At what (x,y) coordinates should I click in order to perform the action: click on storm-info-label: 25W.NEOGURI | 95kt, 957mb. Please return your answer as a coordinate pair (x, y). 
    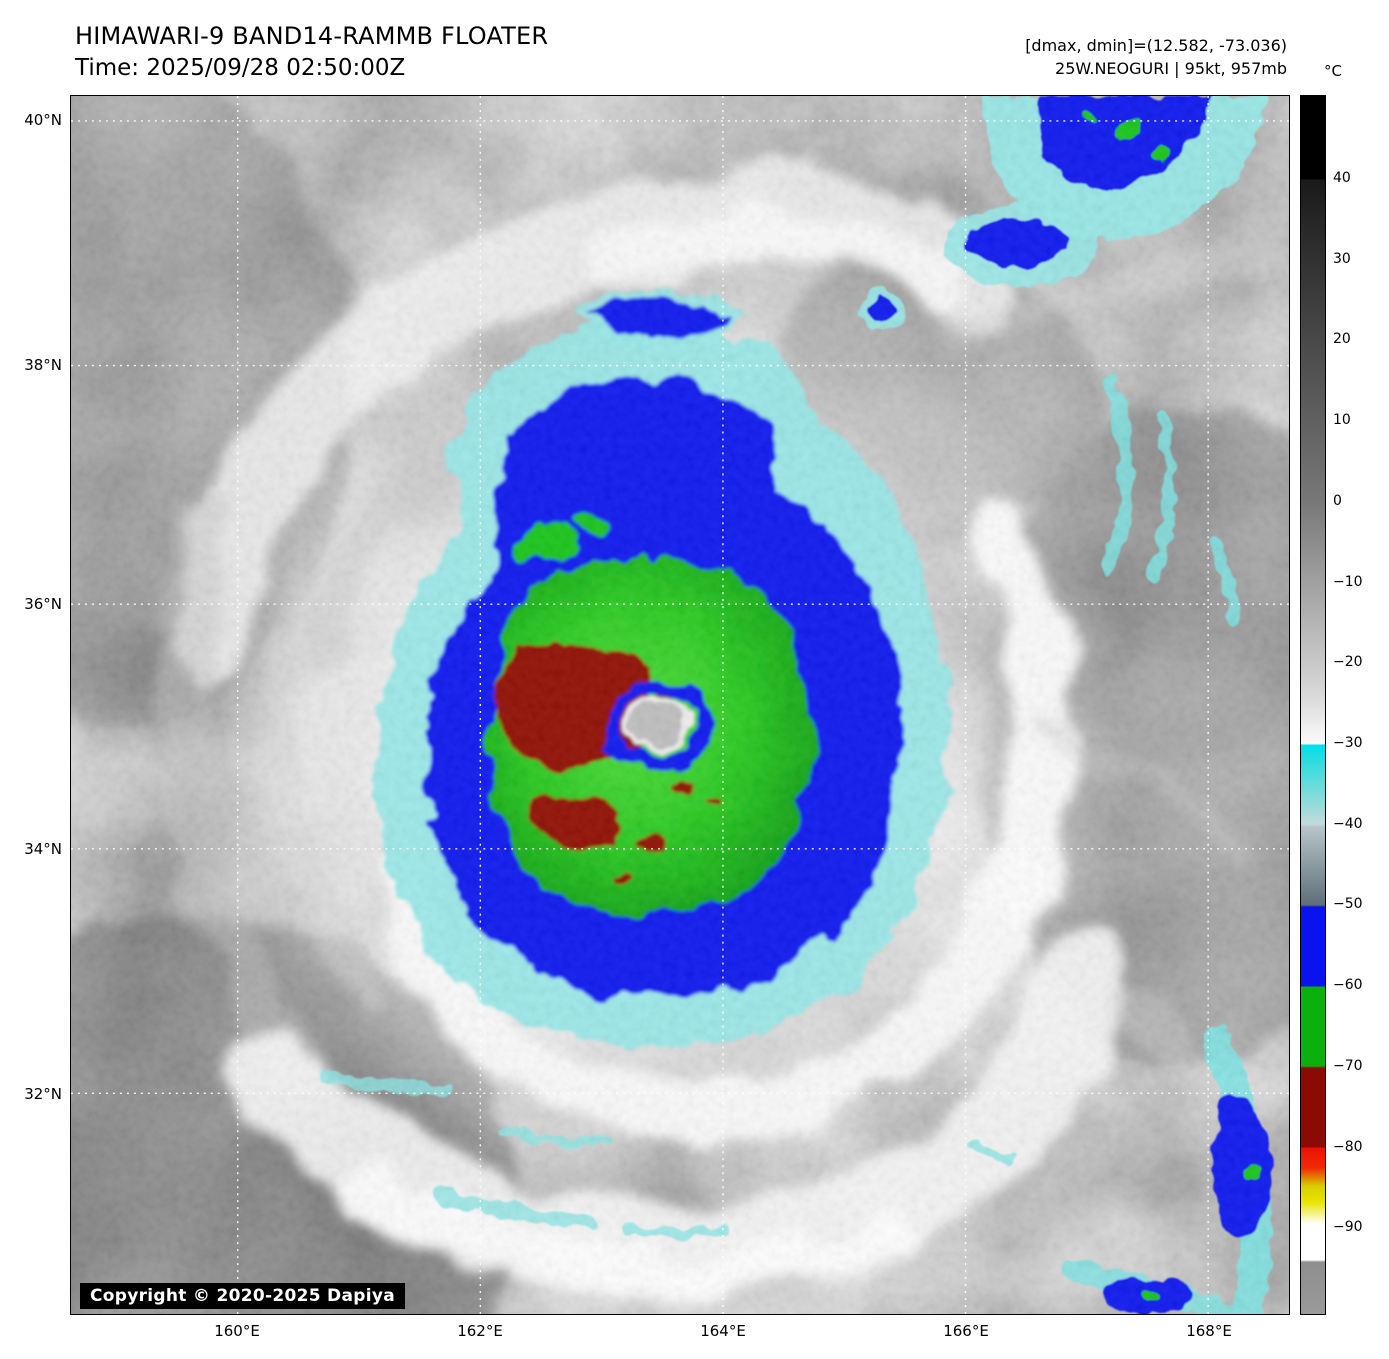
    Looking at the image, I should click on (1171, 68).